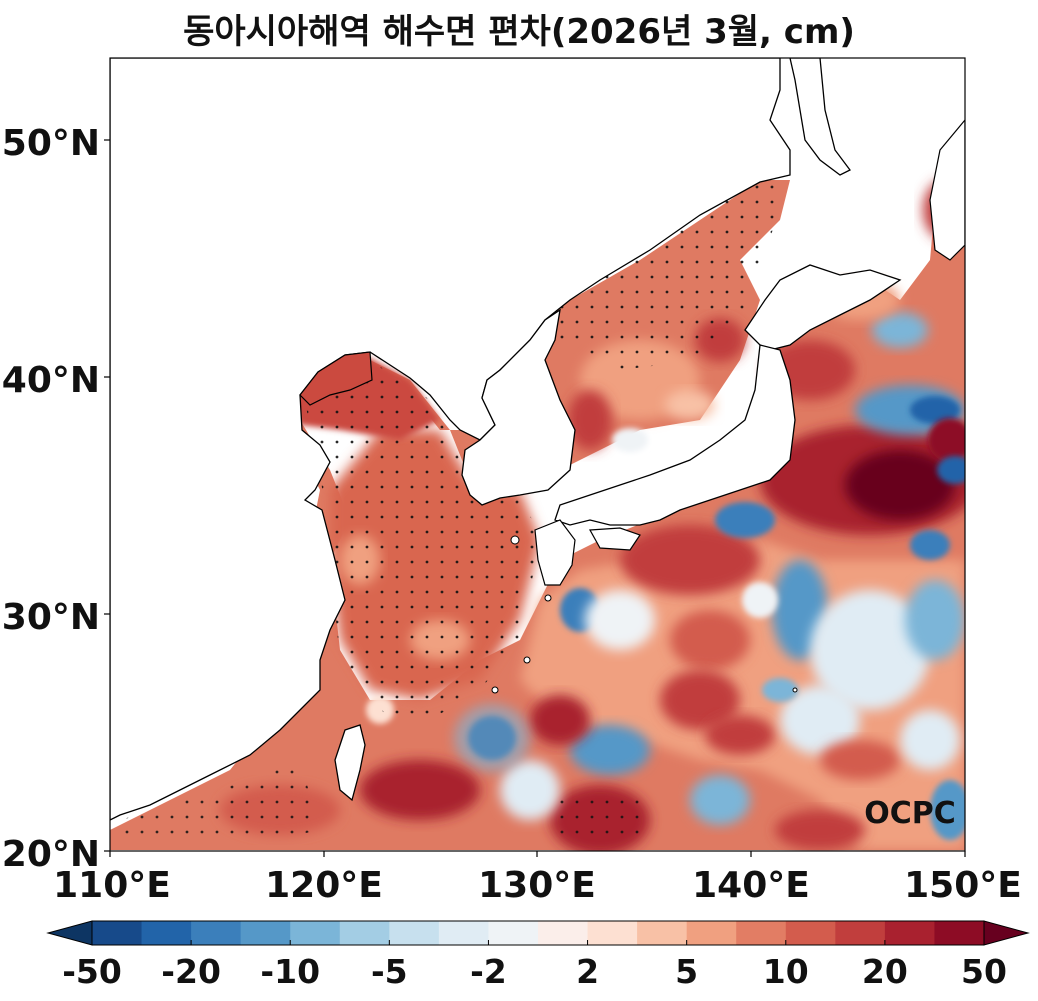  What do you see at coordinates (191, 971) in the screenshot?
I see `colorbar-tick-label: -20` at bounding box center [191, 971].